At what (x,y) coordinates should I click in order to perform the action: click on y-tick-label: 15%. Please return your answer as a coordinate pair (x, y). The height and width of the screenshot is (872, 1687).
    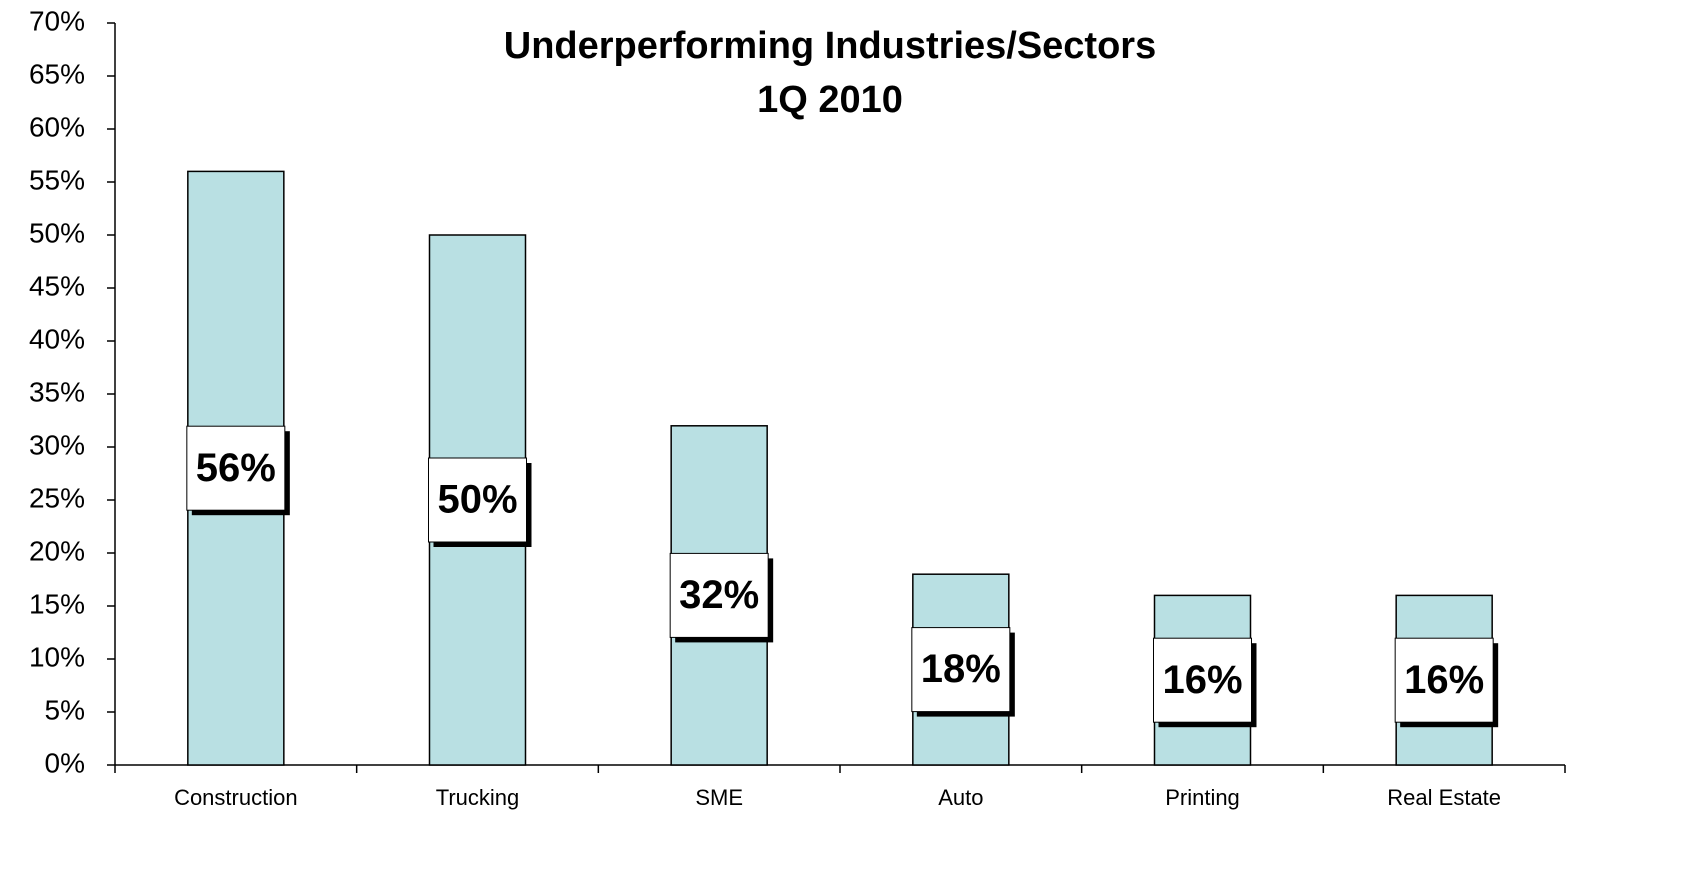
    Looking at the image, I should click on (57, 603).